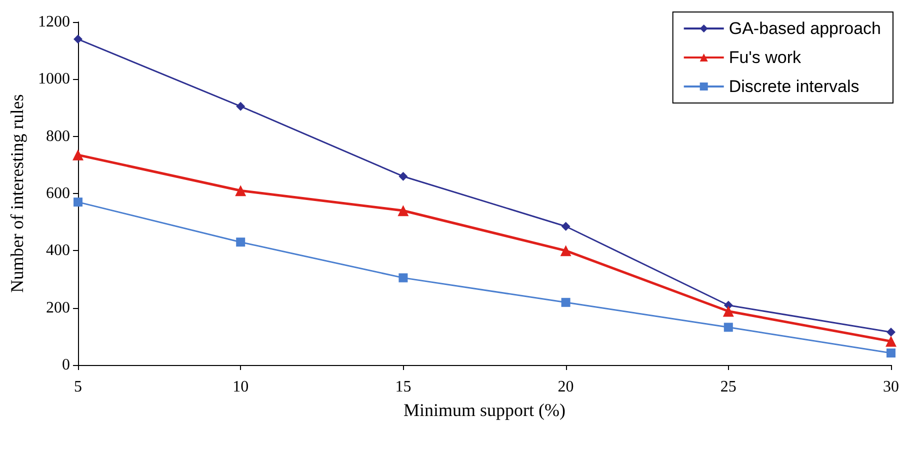 This screenshot has width=921, height=453. What do you see at coordinates (54, 79) in the screenshot?
I see `y-tick-label: 1000` at bounding box center [54, 79].